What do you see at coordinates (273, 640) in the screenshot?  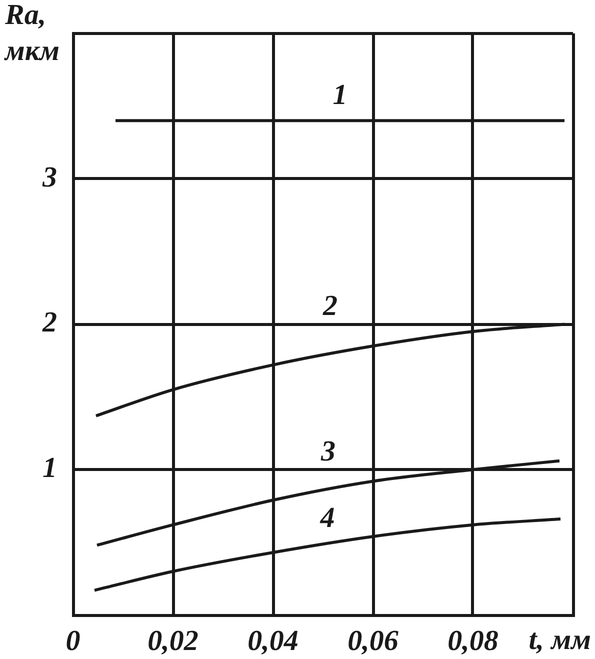 I see `x-tick-label: 0,04` at bounding box center [273, 640].